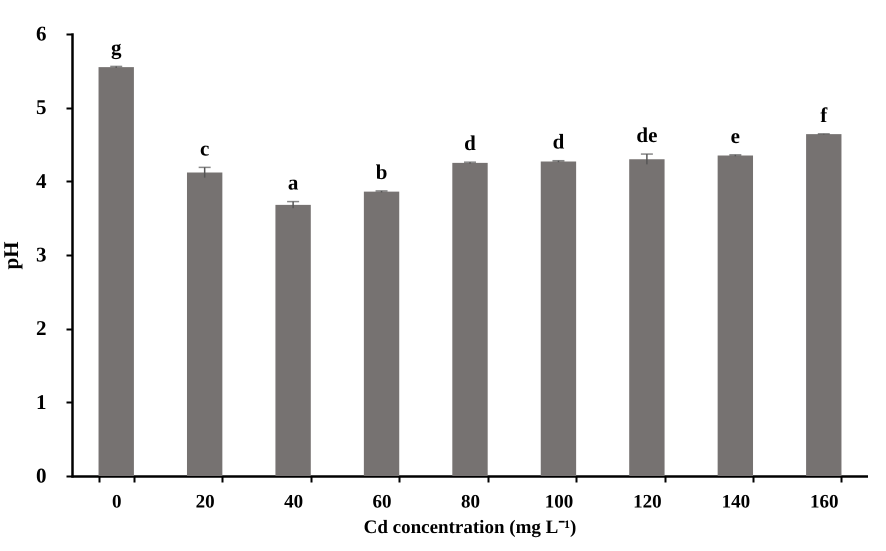 This screenshot has height=551, width=886. I want to click on annotation: e, so click(735, 136).